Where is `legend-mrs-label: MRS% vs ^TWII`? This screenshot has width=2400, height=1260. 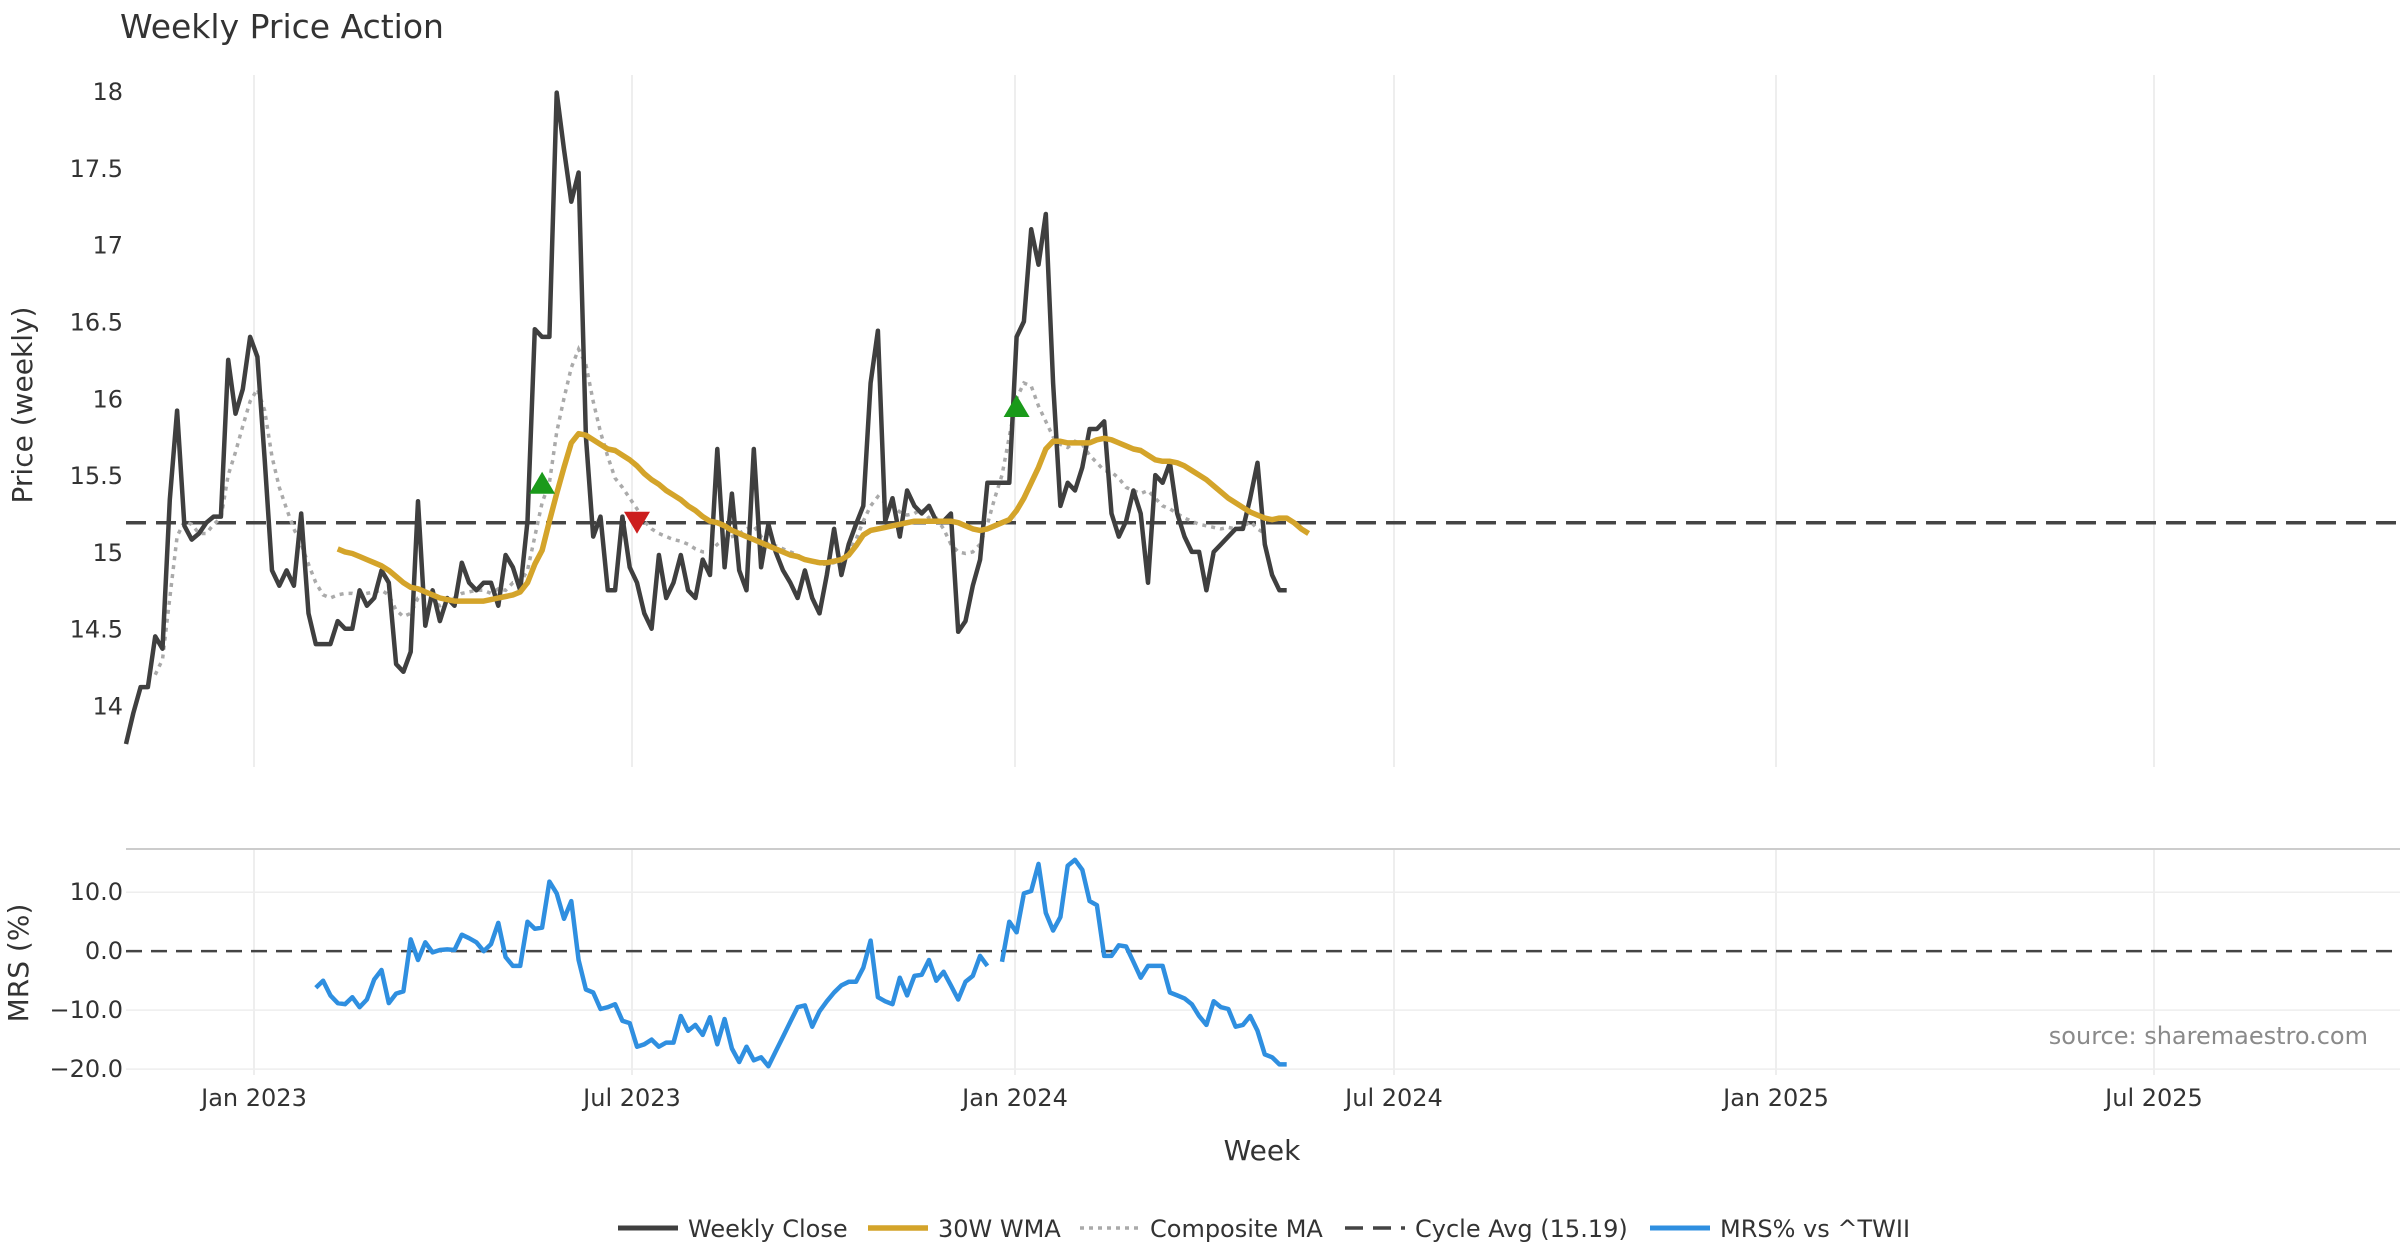 legend-mrs-label: MRS% vs ^TWII is located at coordinates (1815, 1229).